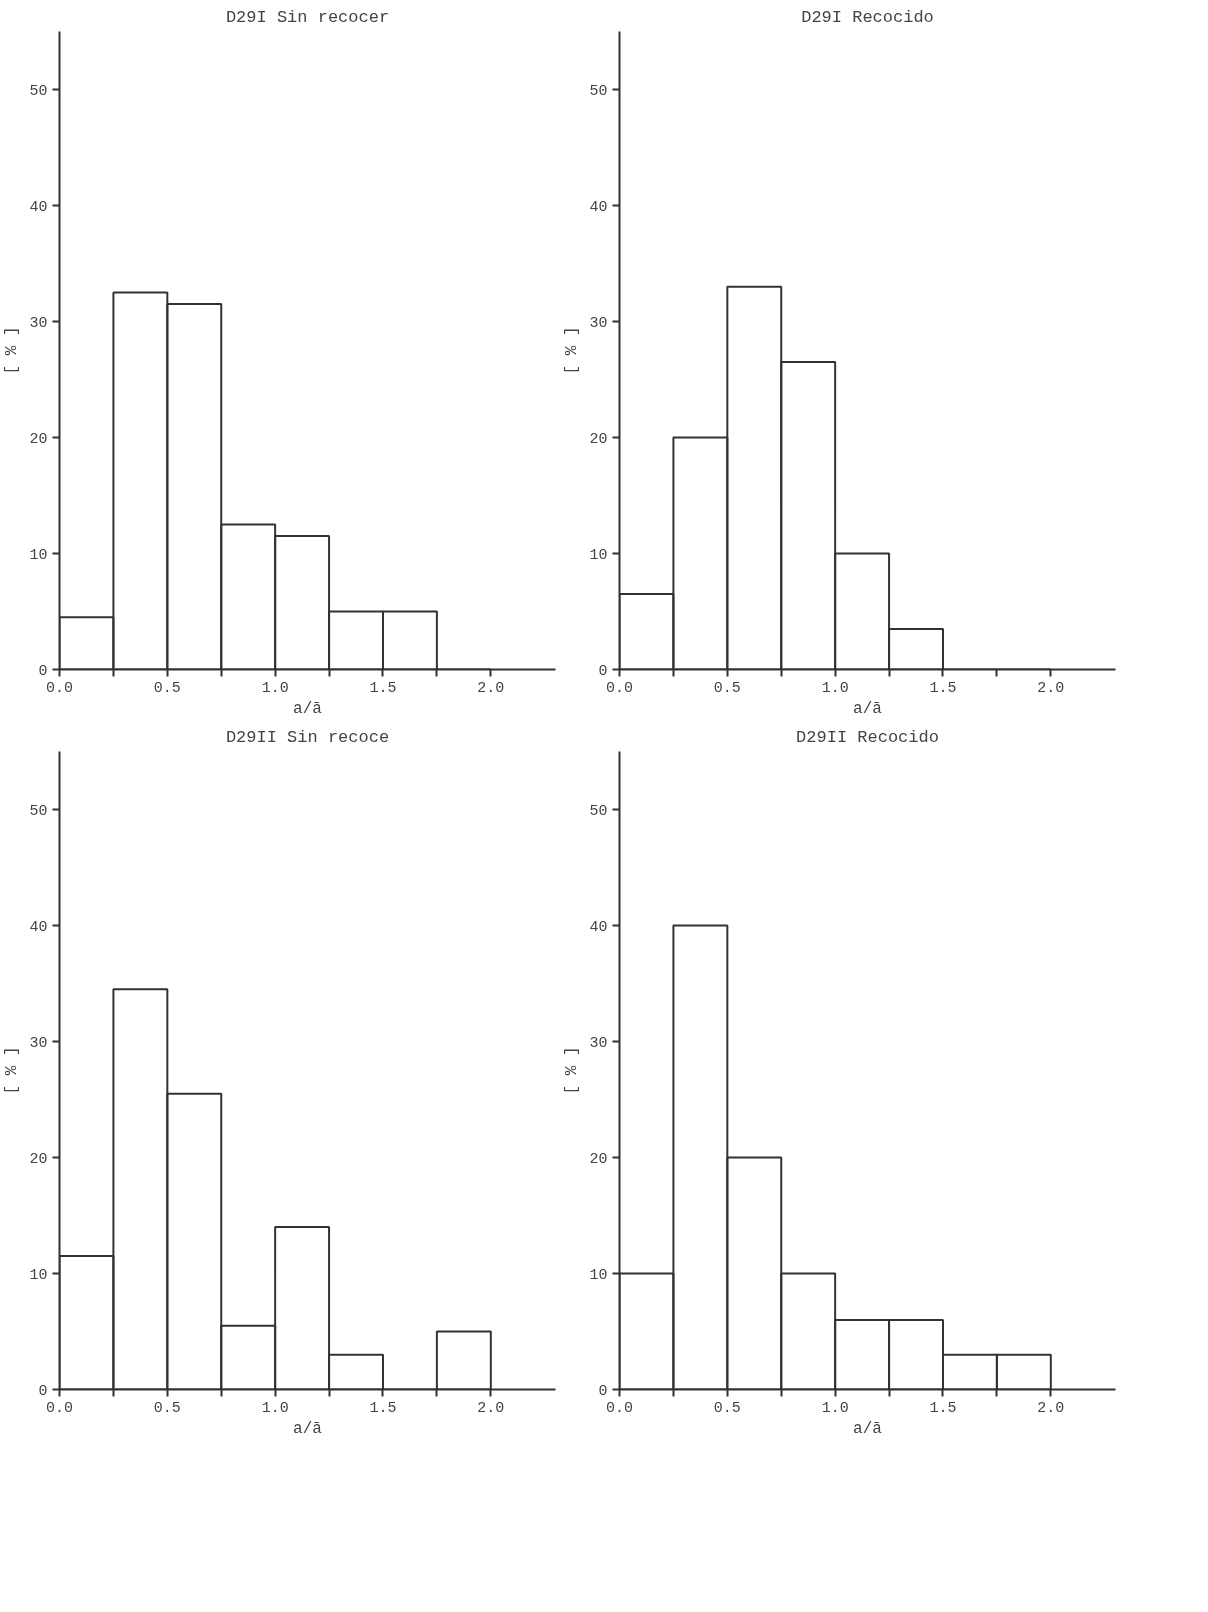  I want to click on chart-title: D29II Recocido, so click(867, 737).